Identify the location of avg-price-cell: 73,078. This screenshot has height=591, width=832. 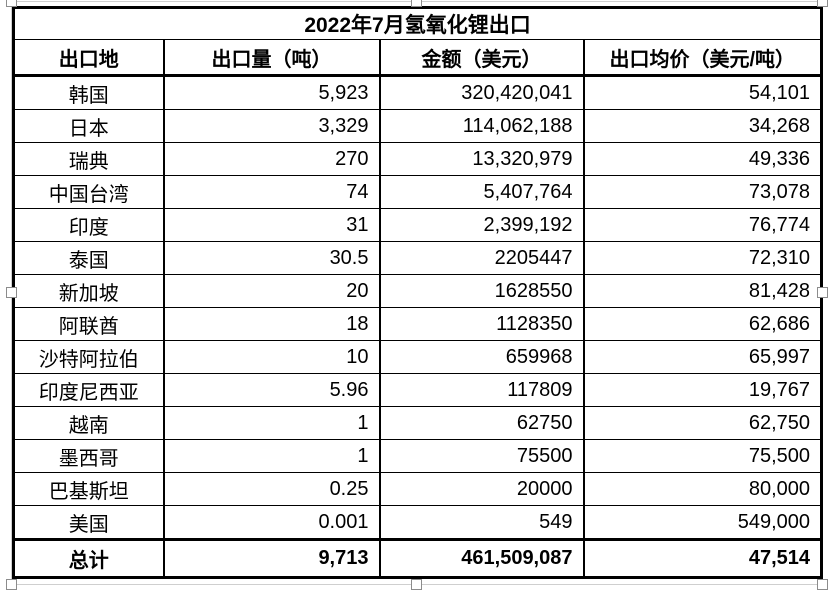
(702, 192).